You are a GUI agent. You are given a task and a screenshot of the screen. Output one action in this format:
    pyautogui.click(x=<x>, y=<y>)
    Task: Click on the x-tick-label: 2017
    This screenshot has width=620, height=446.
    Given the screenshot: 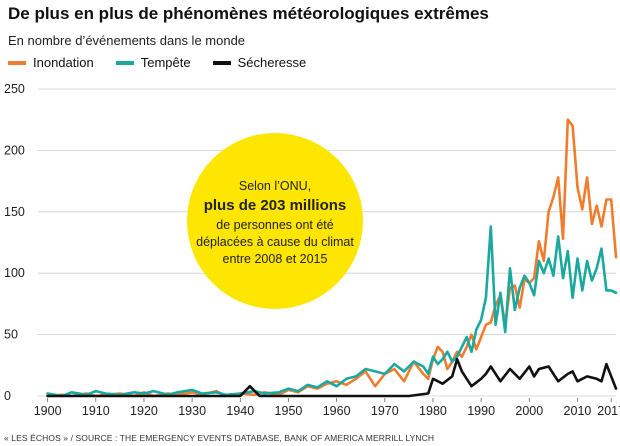 What is the action you would take?
    pyautogui.click(x=608, y=411)
    